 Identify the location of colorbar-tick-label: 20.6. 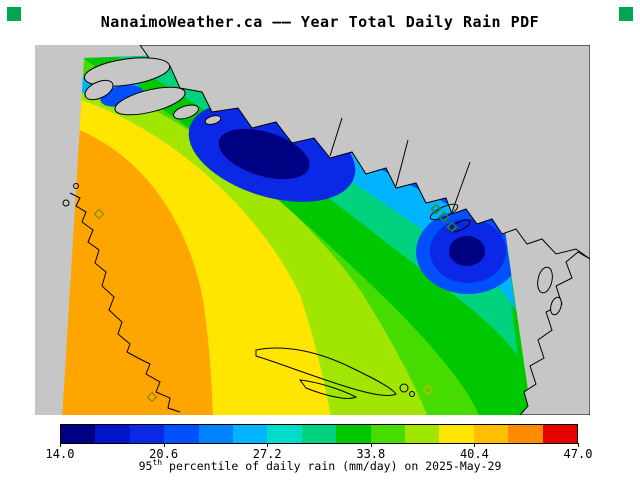
(164, 454).